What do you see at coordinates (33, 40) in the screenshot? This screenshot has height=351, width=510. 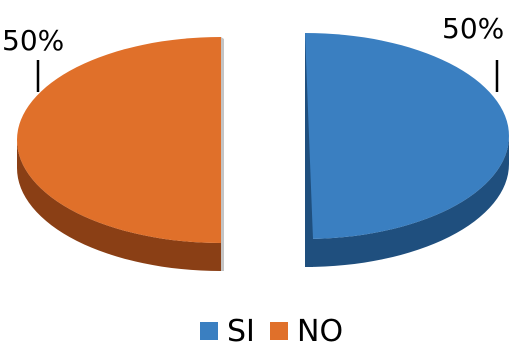 I see `data-label-no: 50%` at bounding box center [33, 40].